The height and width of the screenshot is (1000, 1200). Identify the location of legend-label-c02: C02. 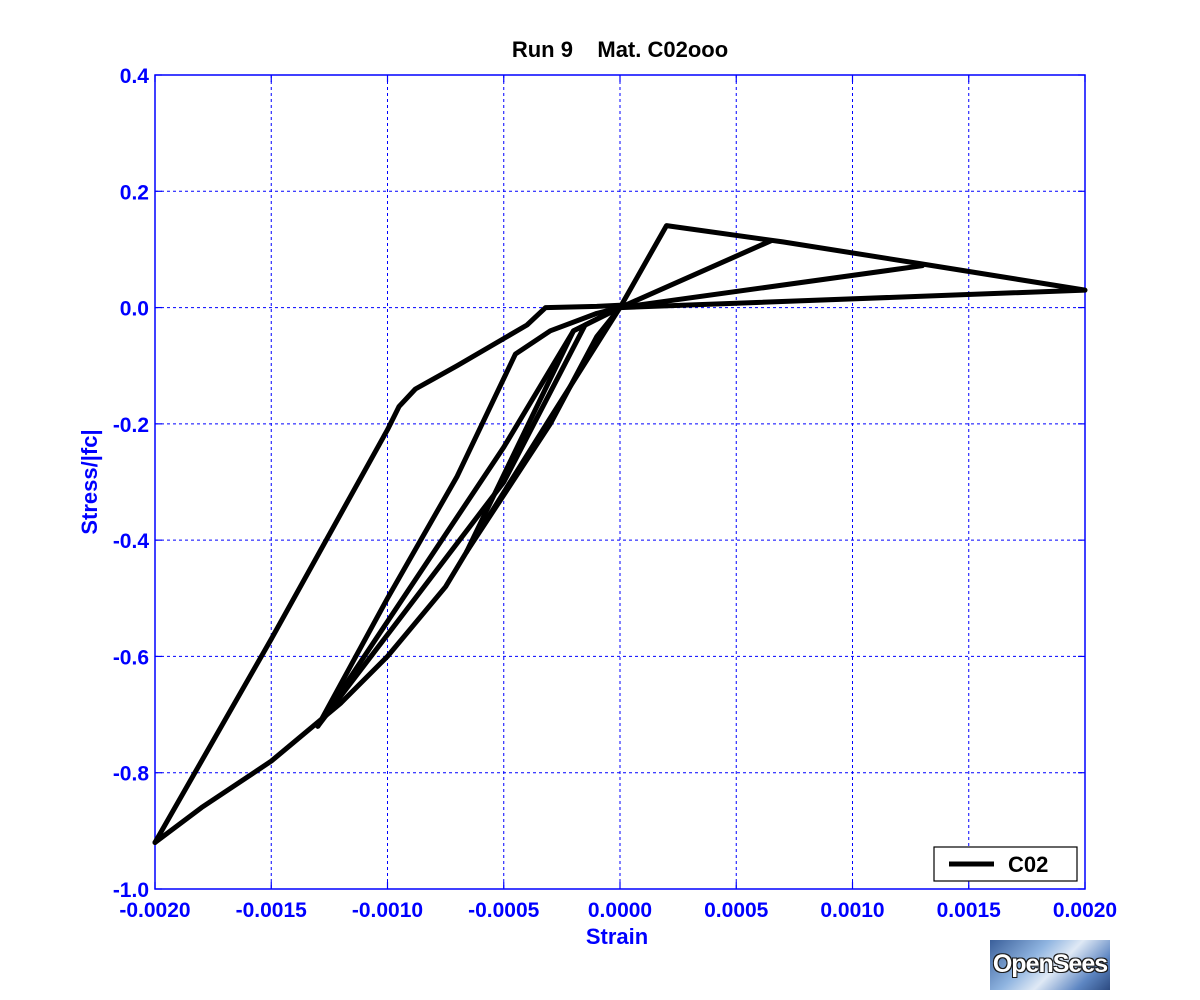
(1028, 864).